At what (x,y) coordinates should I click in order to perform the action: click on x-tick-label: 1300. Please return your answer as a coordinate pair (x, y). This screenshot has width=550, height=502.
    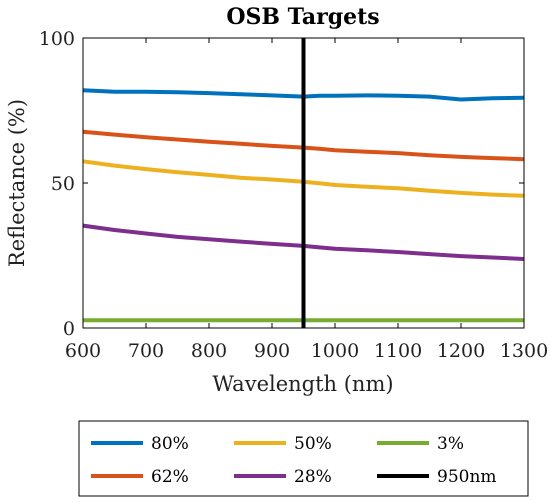
    Looking at the image, I should click on (524, 351).